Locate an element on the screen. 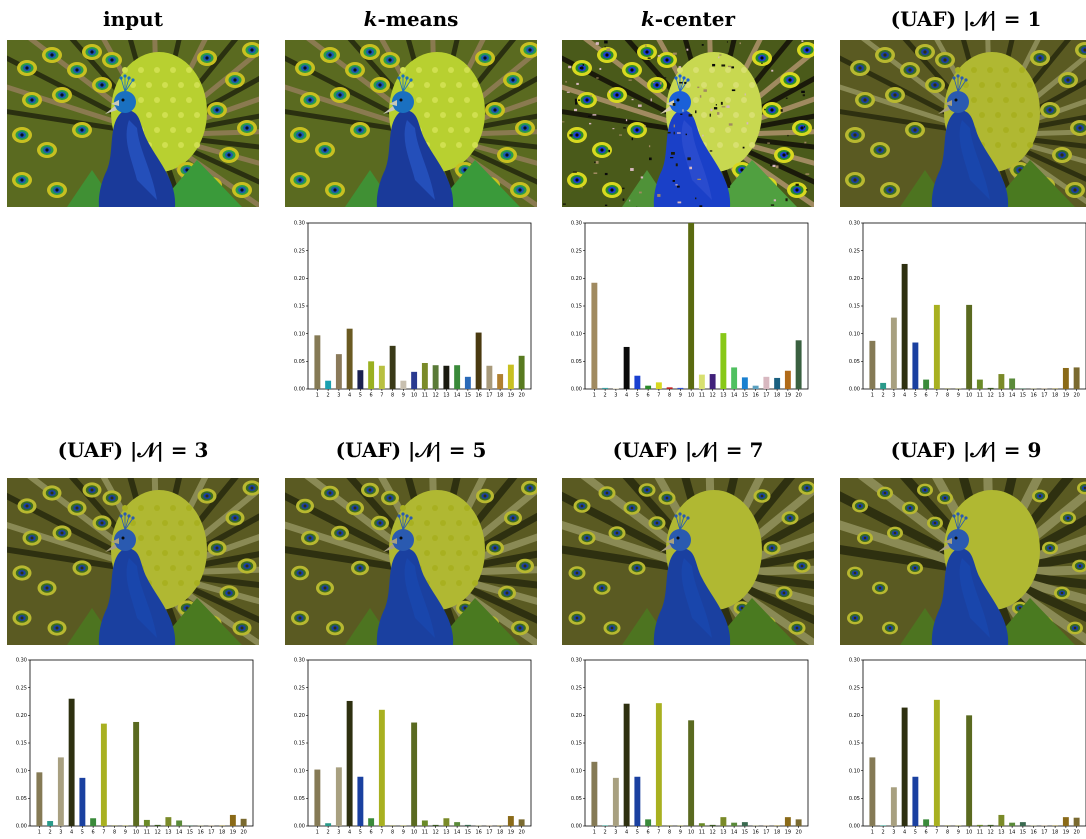 The image size is (1086, 839). x-tick-label: 16 is located at coordinates (478, 396).